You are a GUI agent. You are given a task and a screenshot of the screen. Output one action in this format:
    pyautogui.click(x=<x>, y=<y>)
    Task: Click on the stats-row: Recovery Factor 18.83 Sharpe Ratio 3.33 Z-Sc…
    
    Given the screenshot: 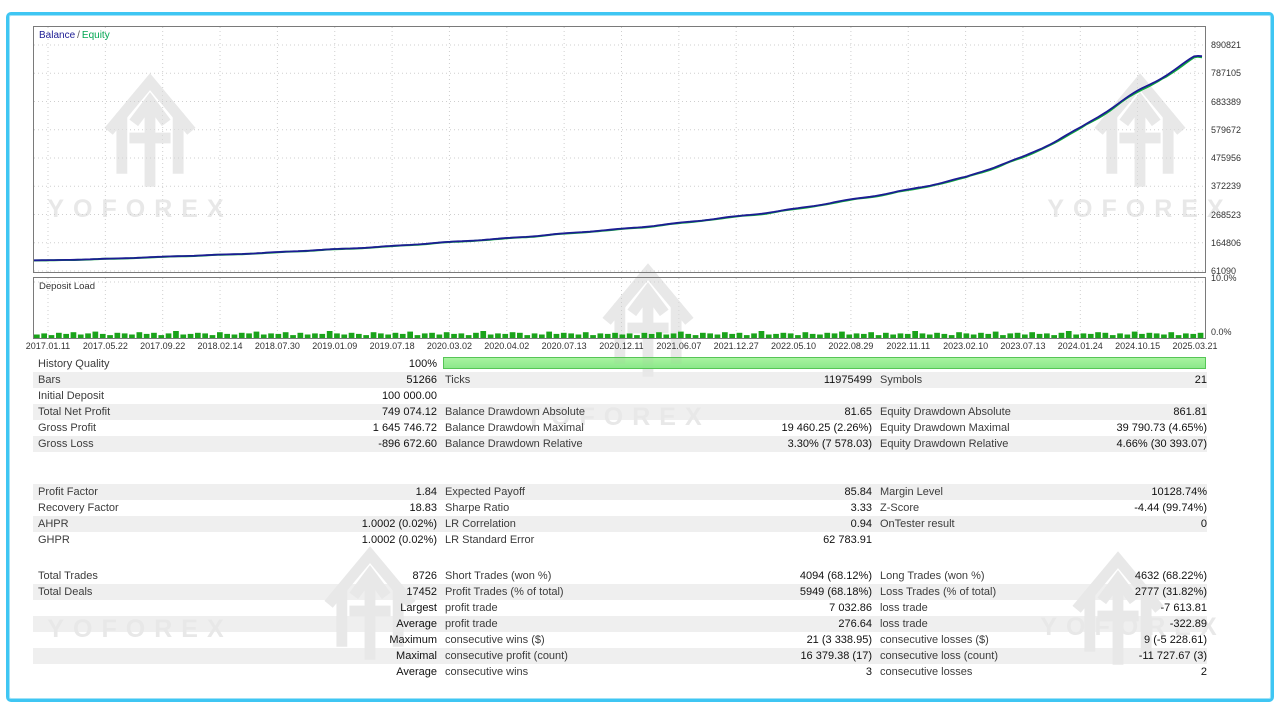 What is the action you would take?
    pyautogui.click(x=620, y=508)
    